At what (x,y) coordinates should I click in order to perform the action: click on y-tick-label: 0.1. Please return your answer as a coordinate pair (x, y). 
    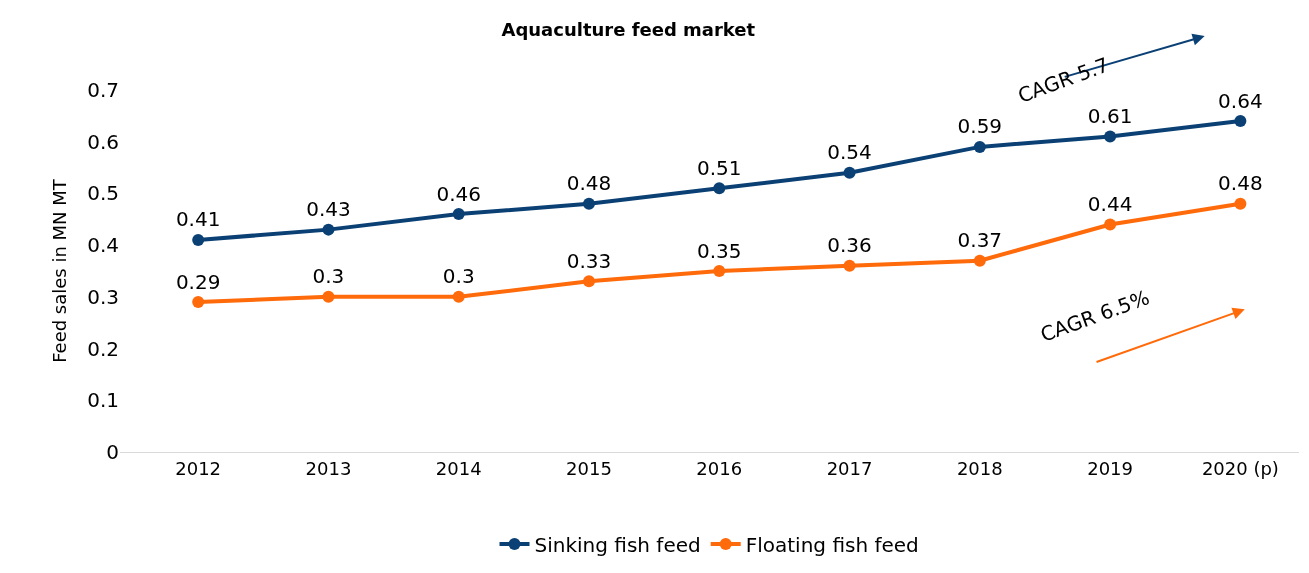
    Looking at the image, I should click on (103, 400).